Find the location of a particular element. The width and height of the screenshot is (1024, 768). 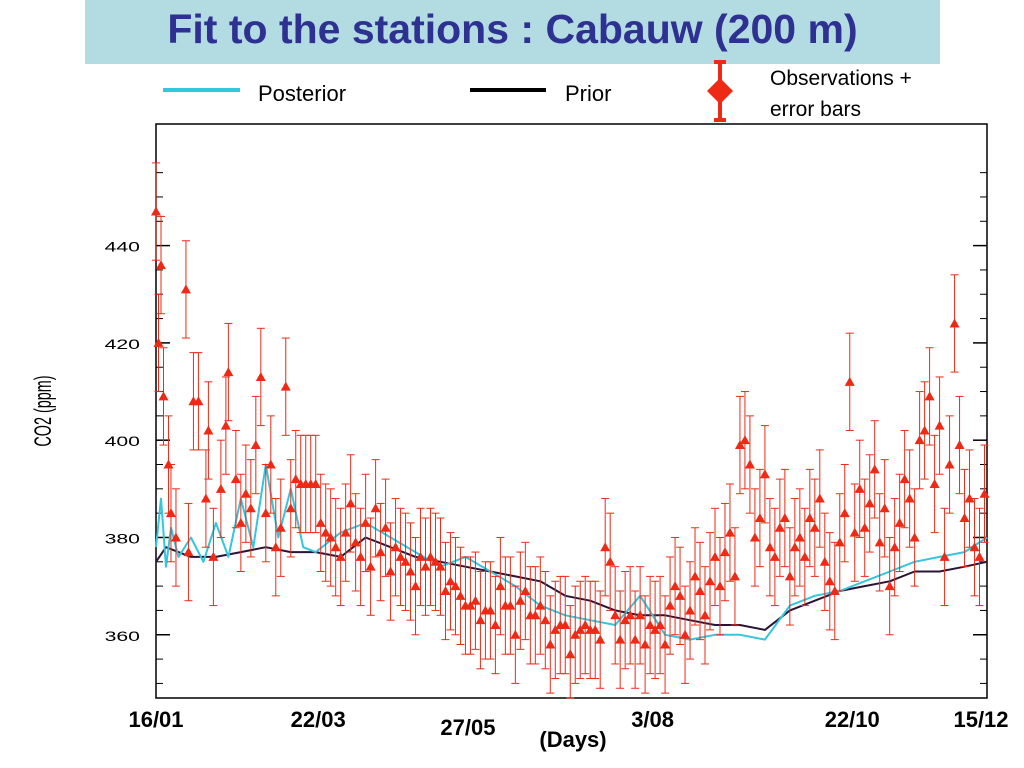

x-tick-label: 27/05 is located at coordinates (467, 727).